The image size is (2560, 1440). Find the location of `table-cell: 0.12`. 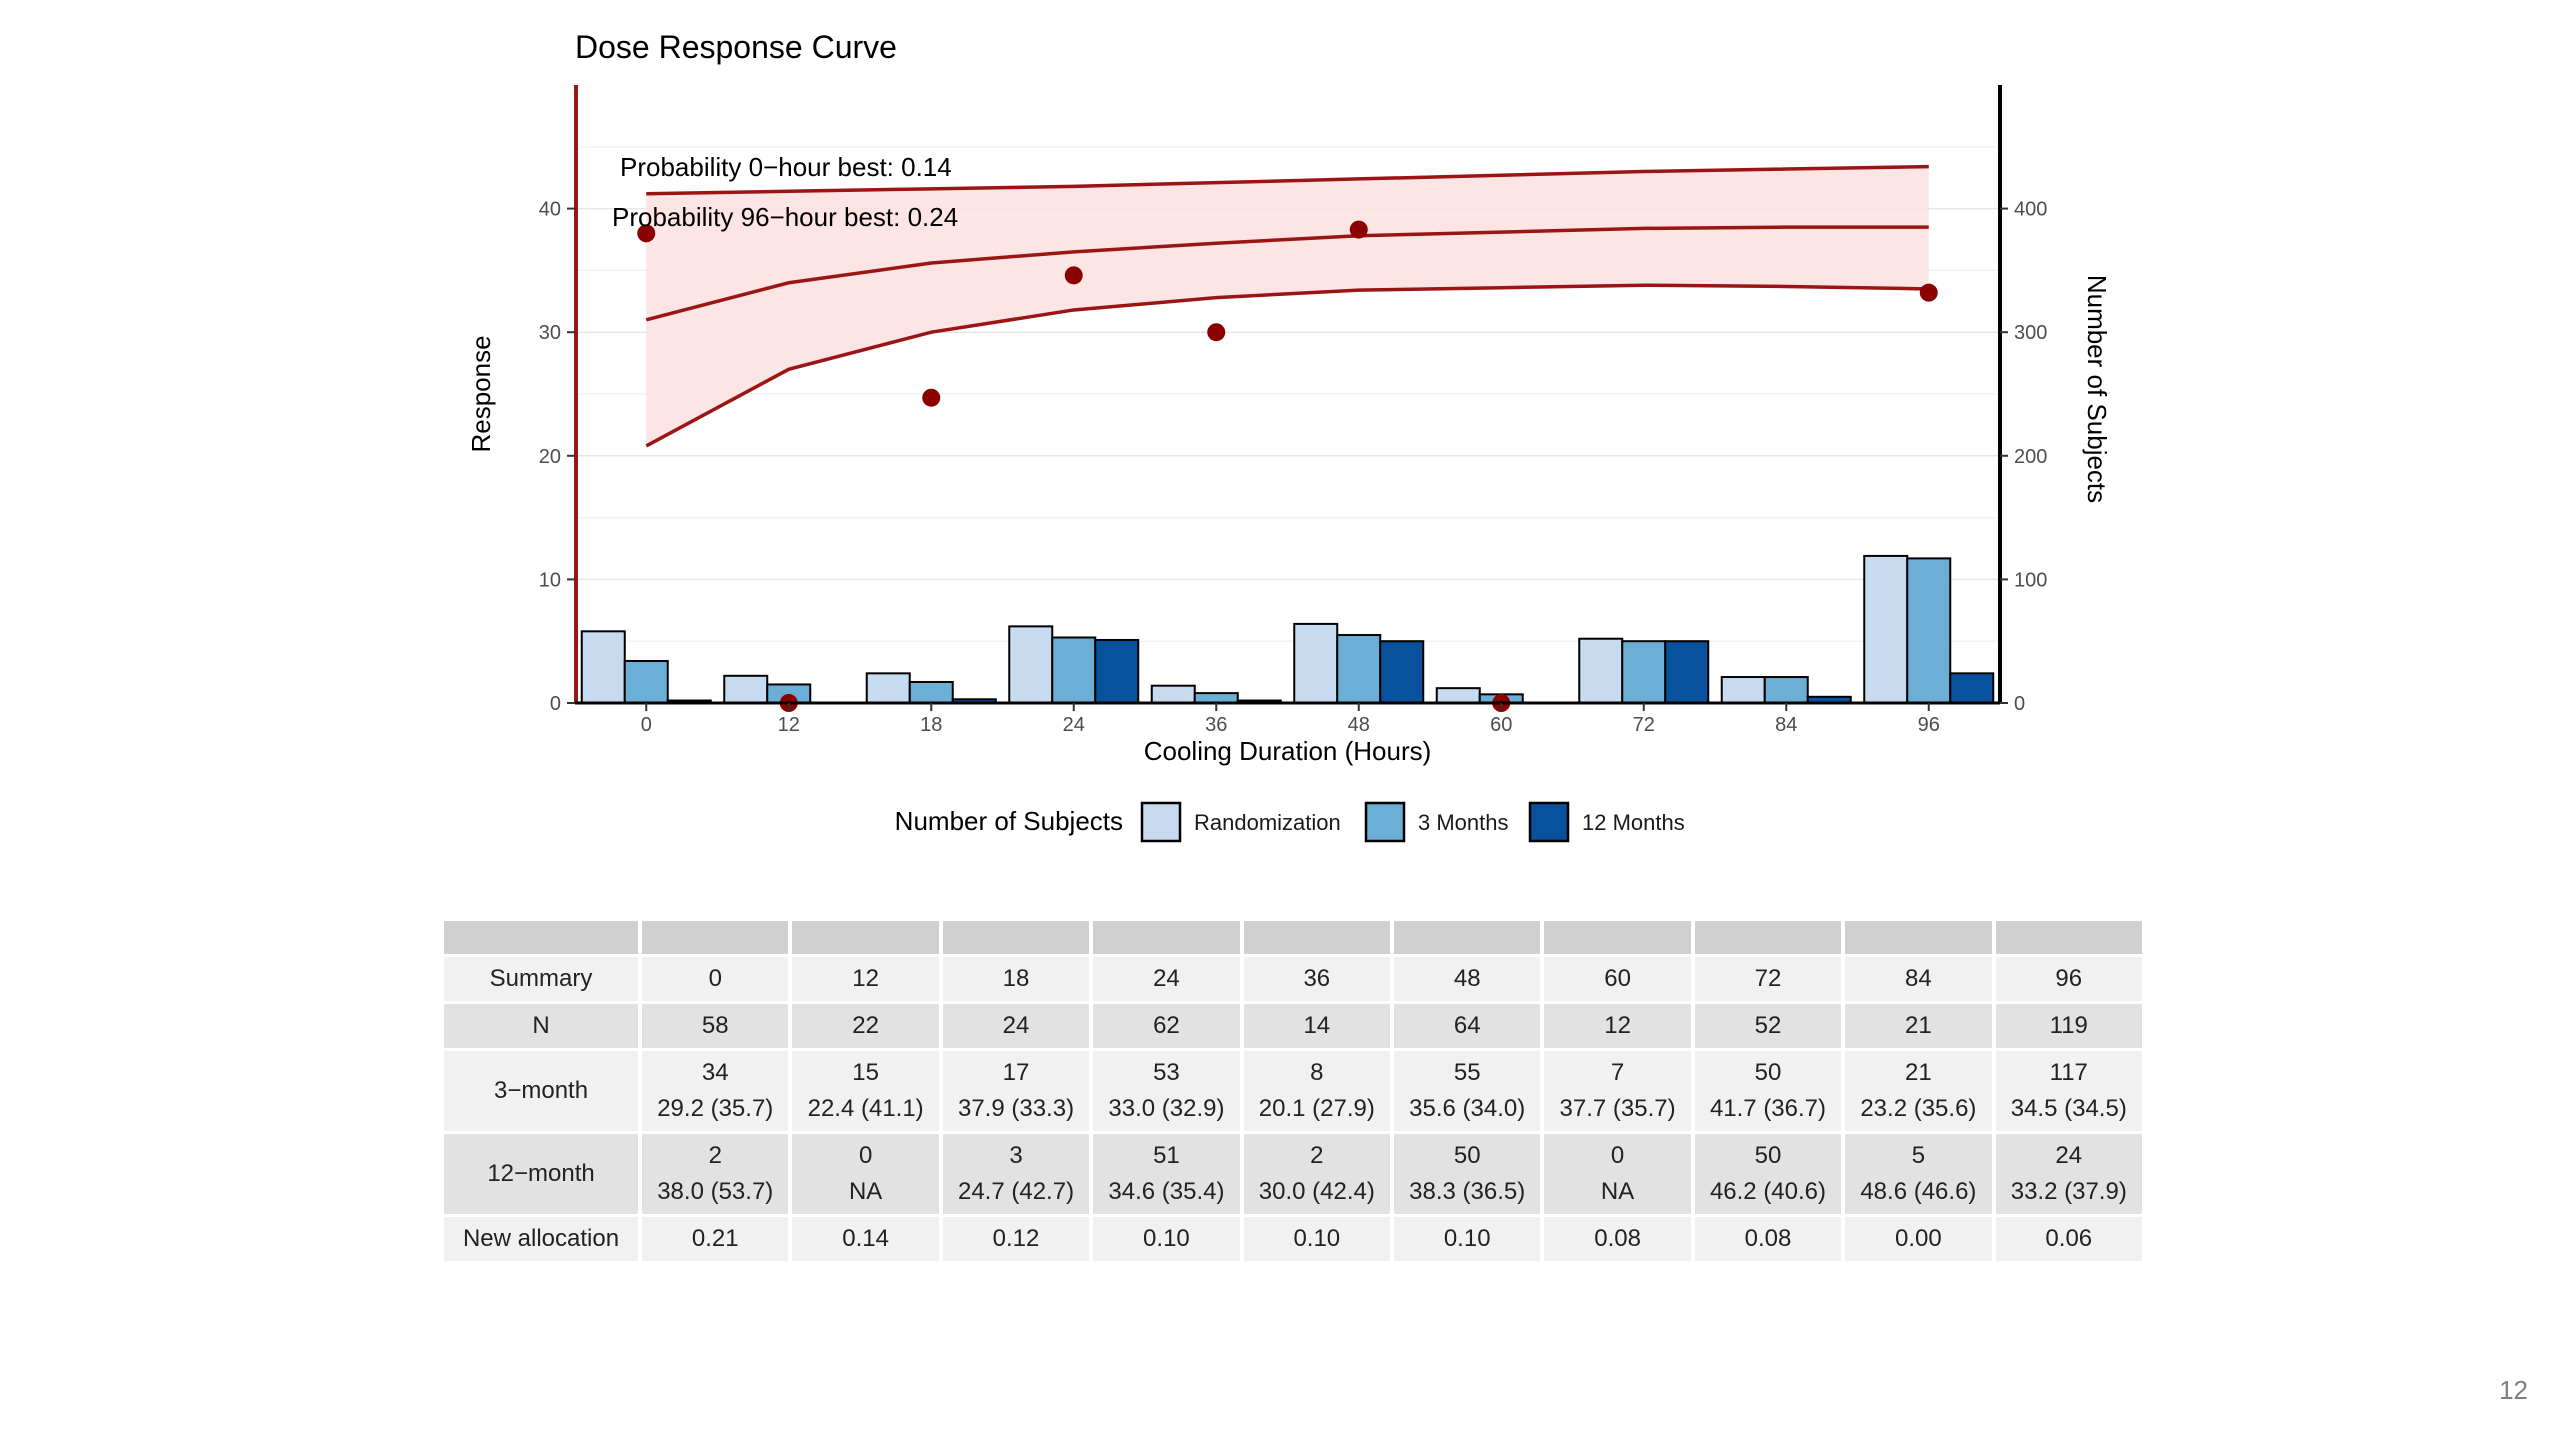

table-cell: 0.12 is located at coordinates (1016, 1239).